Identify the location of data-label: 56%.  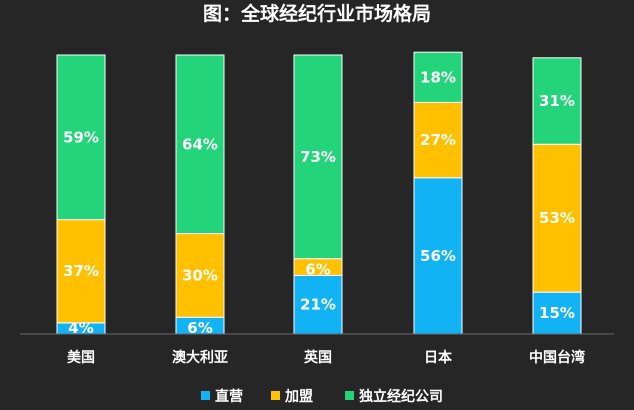
(438, 256).